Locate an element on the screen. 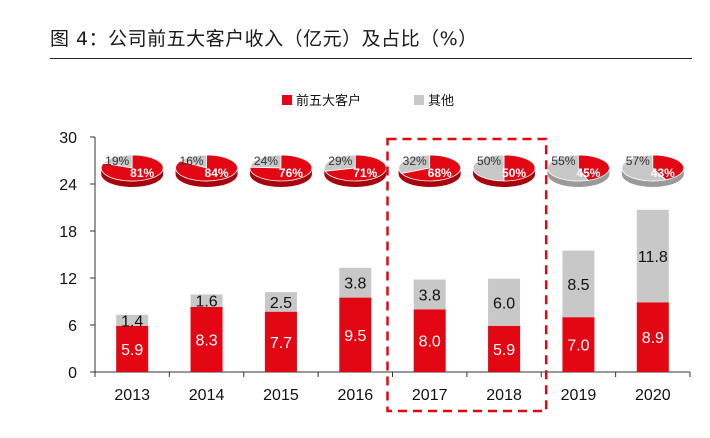 This screenshot has width=710, height=438. pie-label-other: 24% is located at coordinates (266, 161).